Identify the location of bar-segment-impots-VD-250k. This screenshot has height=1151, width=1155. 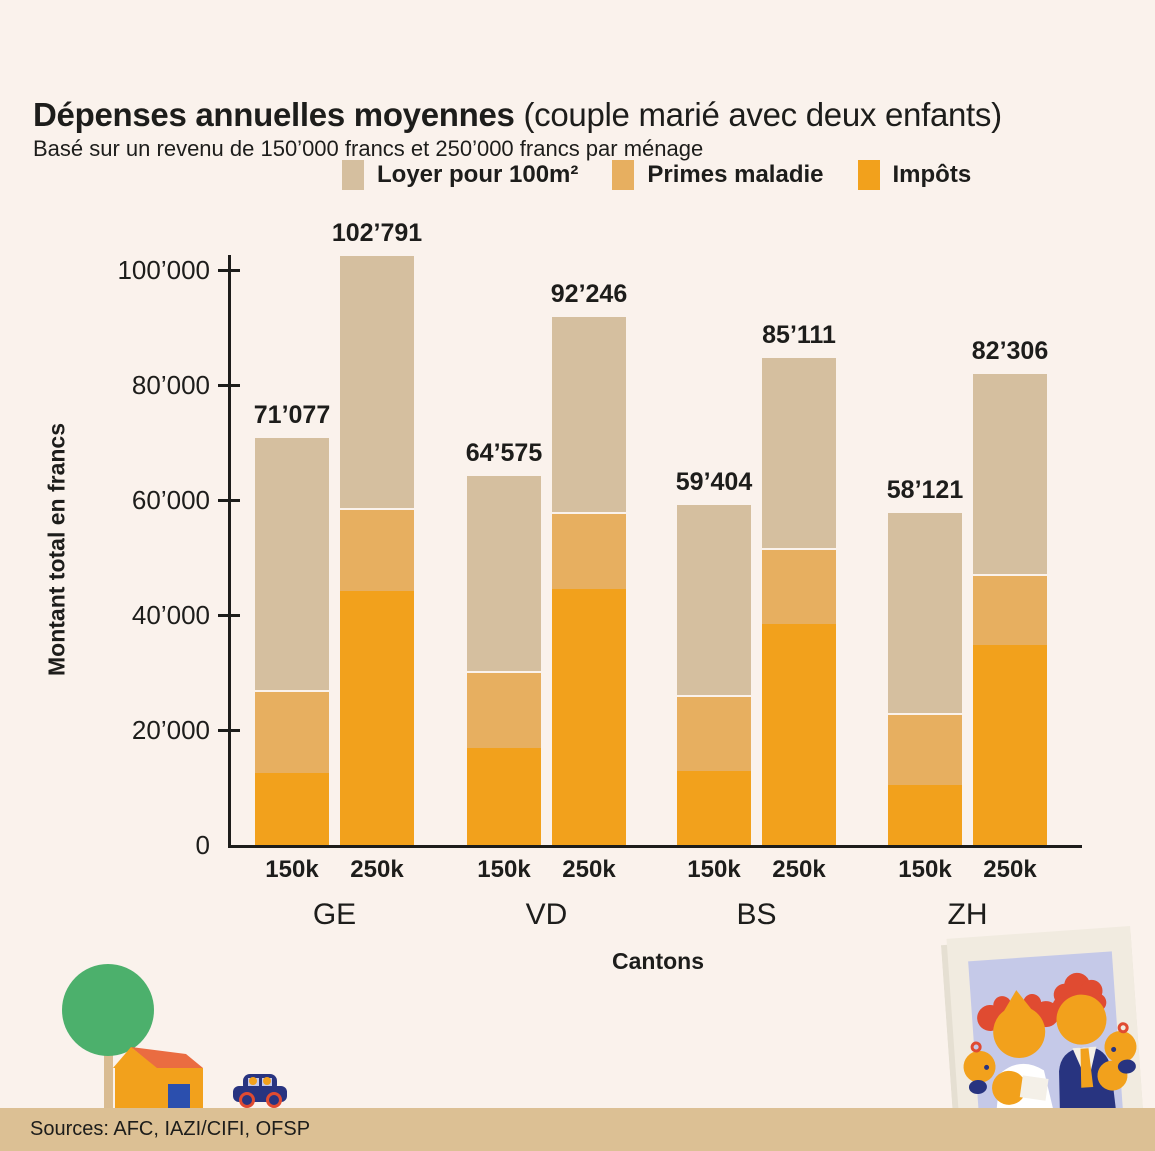
(589, 716).